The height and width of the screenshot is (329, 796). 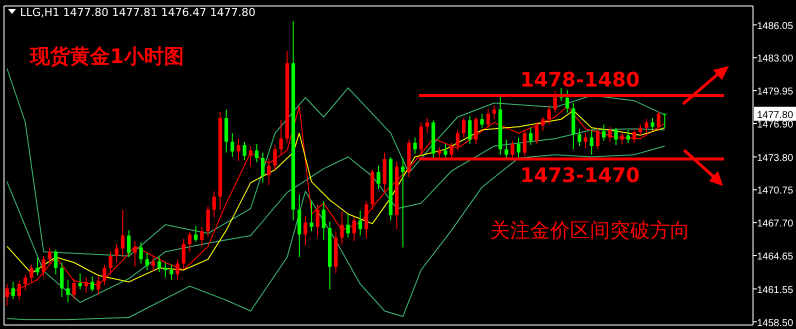 What do you see at coordinates (775, 92) in the screenshot?
I see `y-tick-label: 1479.95` at bounding box center [775, 92].